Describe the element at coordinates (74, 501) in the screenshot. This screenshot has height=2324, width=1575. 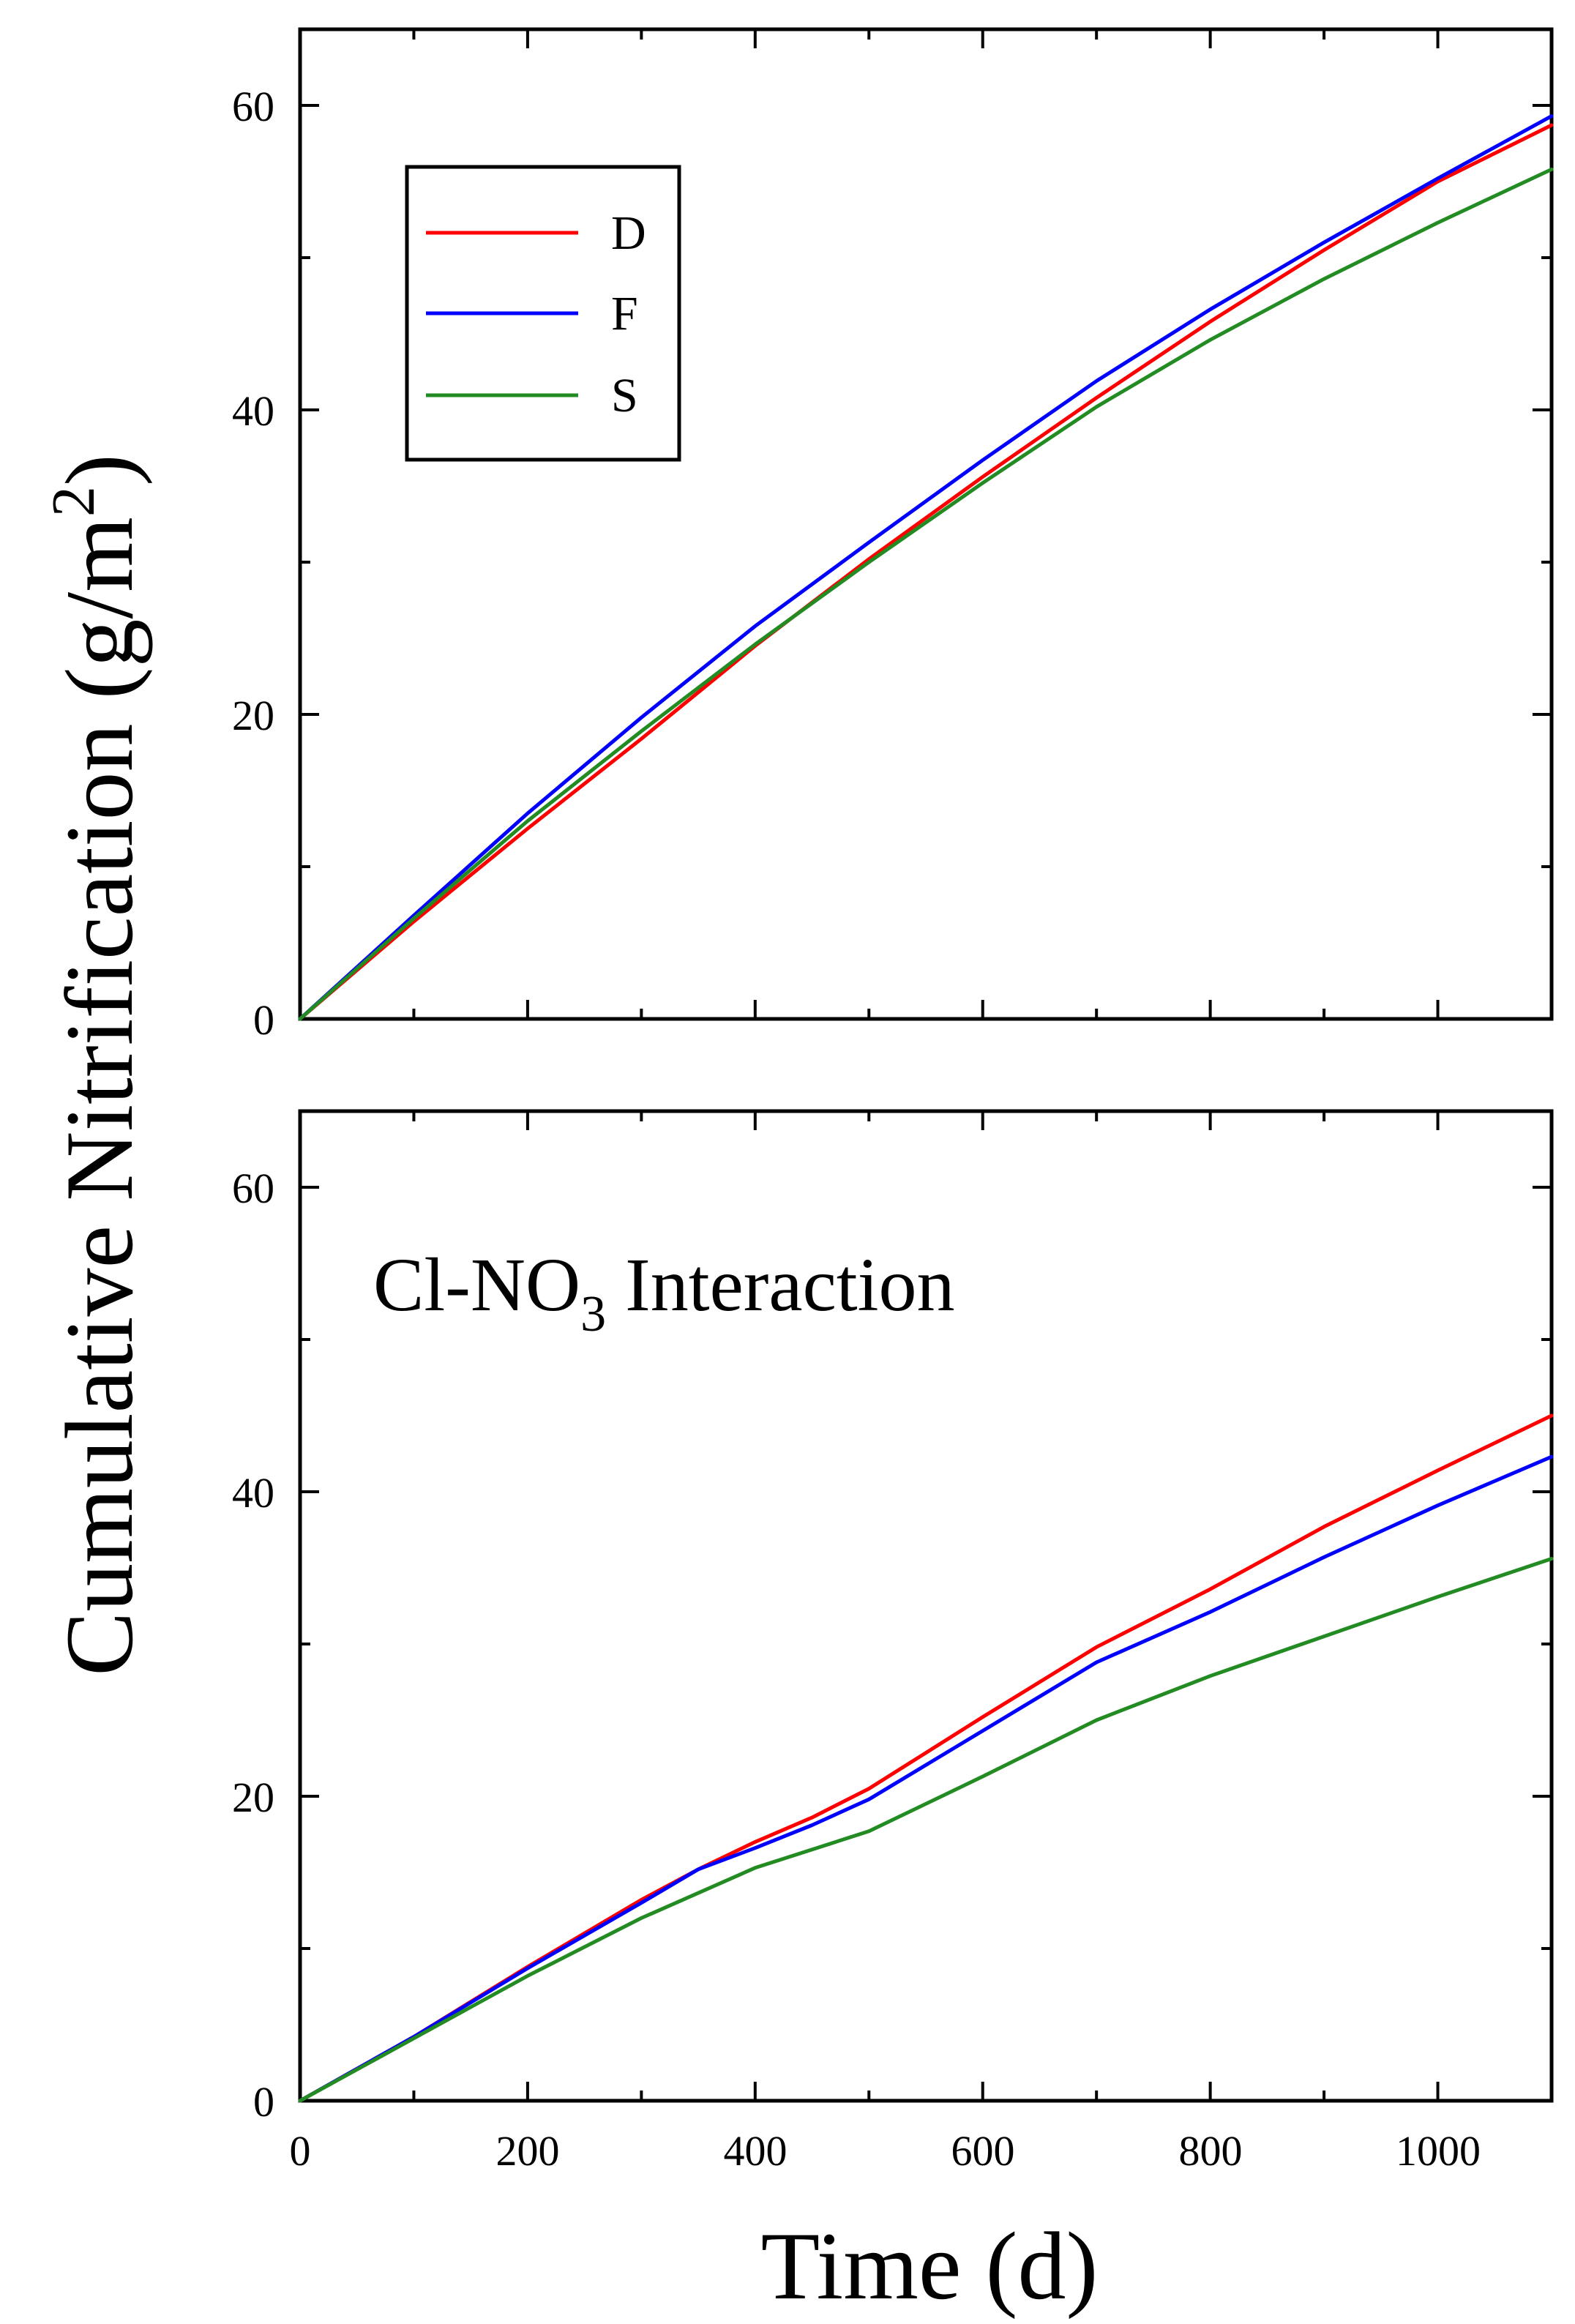
I see `y-axis-title-superscript: 2` at that location.